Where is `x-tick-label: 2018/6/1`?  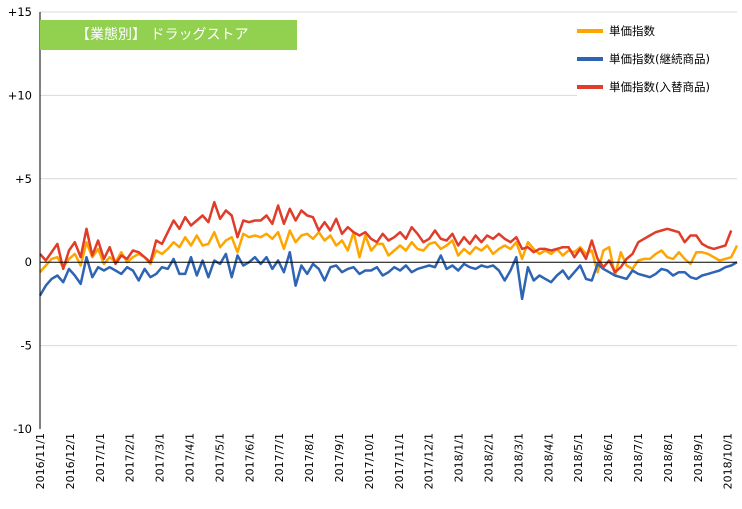 x-tick-label: 2018/6/1 is located at coordinates (608, 457).